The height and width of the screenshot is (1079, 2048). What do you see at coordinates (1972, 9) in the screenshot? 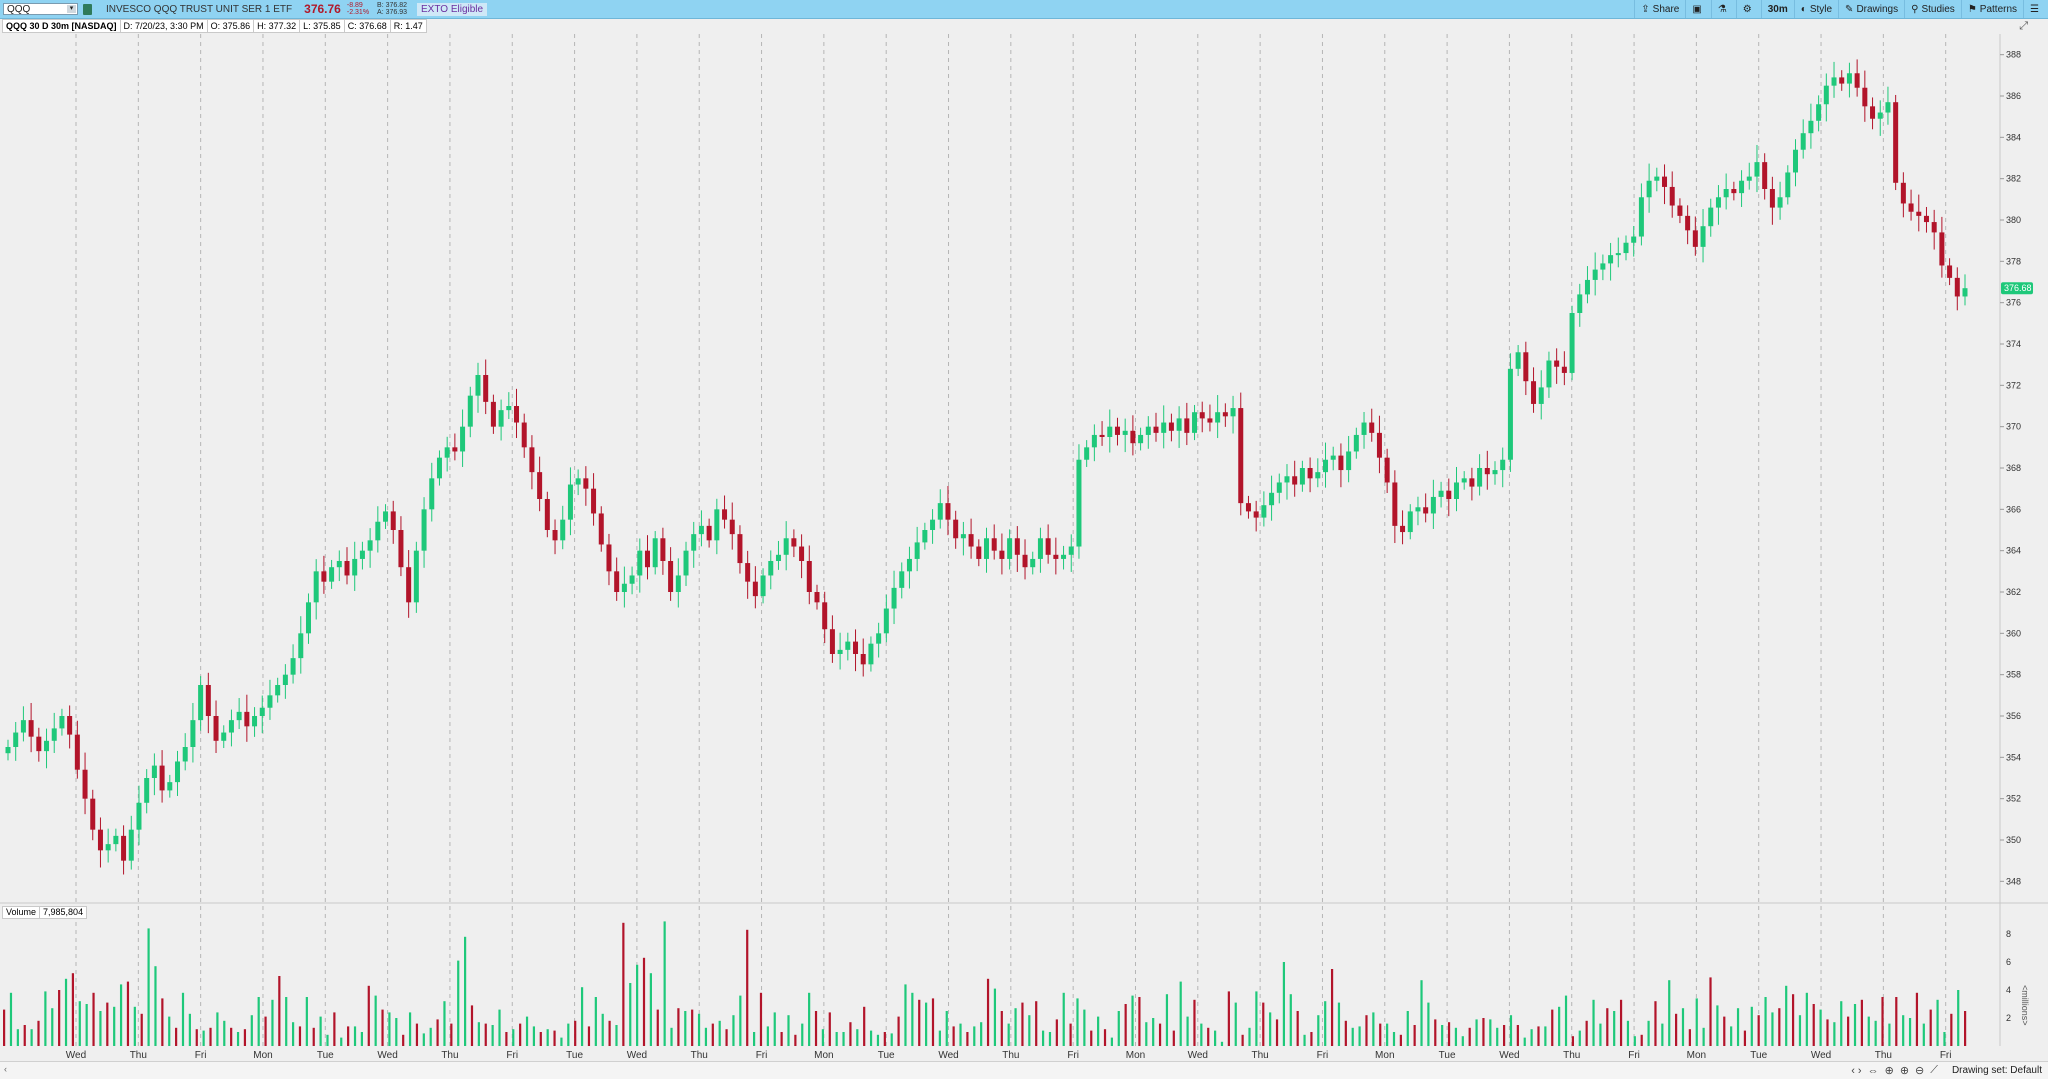
I see `patterns-icon: ⚑` at bounding box center [1972, 9].